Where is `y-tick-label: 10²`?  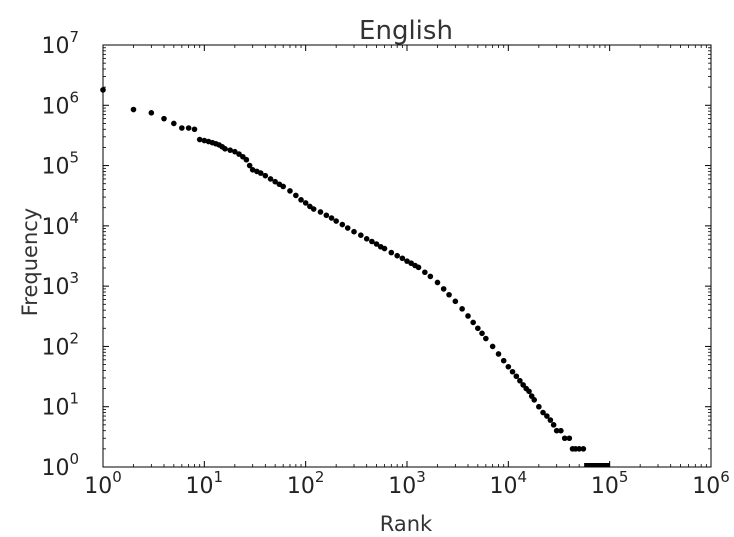
y-tick-label: 10² is located at coordinates (60, 344).